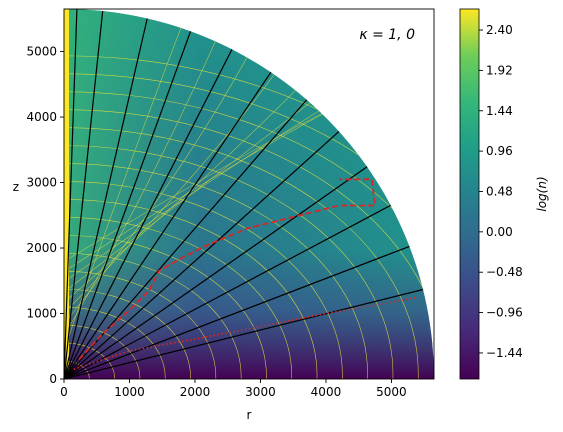 This screenshot has height=432, width=563. What do you see at coordinates (499, 30) in the screenshot?
I see `colorbar-tick-label: 2.40` at bounding box center [499, 30].